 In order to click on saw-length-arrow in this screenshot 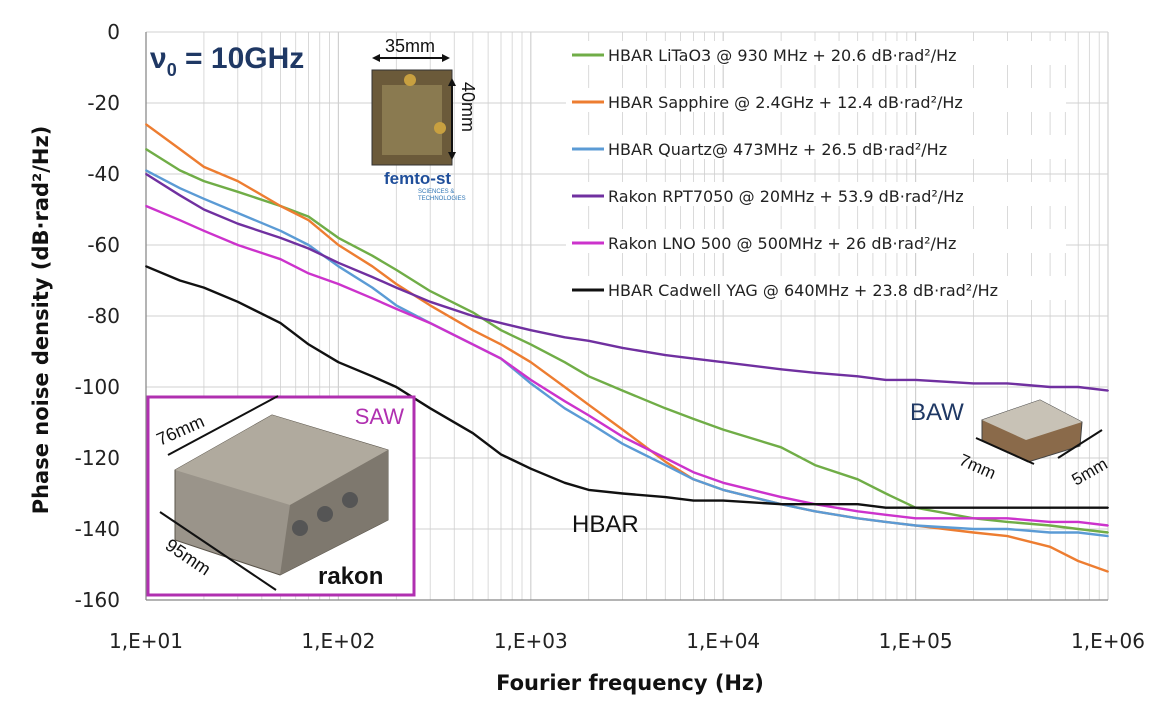, I will do `click(218, 551)`.